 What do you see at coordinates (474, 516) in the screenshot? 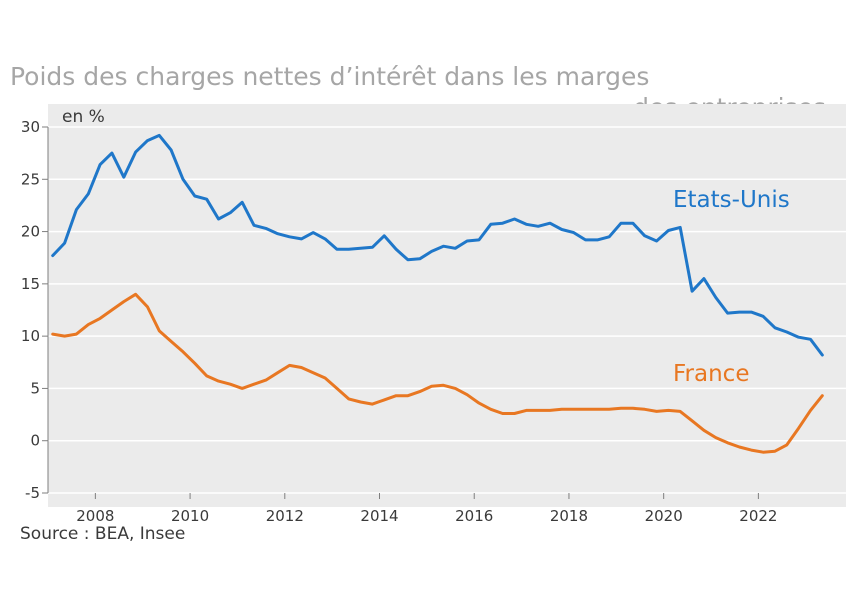
I see `x-tick-label: 2016` at bounding box center [474, 516].